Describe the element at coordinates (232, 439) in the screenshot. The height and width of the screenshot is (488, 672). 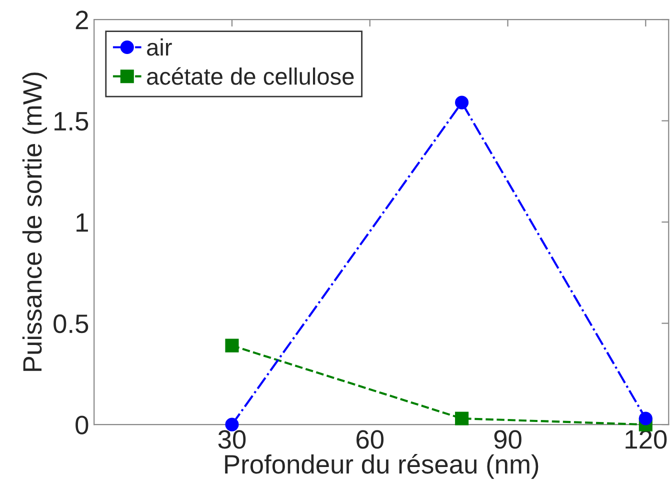
I see `x-tick-label: 30` at that location.